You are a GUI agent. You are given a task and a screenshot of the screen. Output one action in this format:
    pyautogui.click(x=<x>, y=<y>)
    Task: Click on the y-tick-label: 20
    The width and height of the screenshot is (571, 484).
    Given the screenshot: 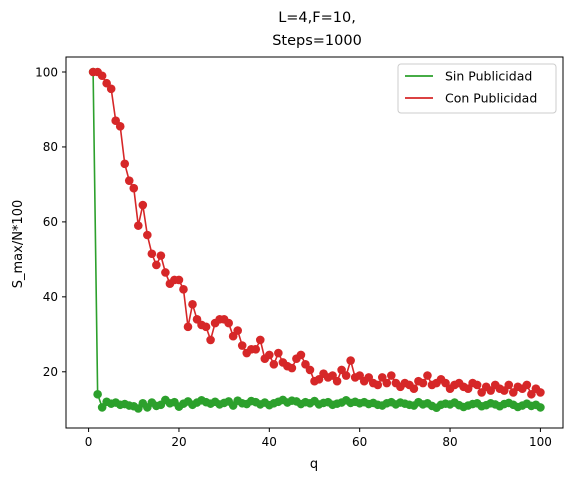 What is the action you would take?
    pyautogui.click(x=50, y=372)
    